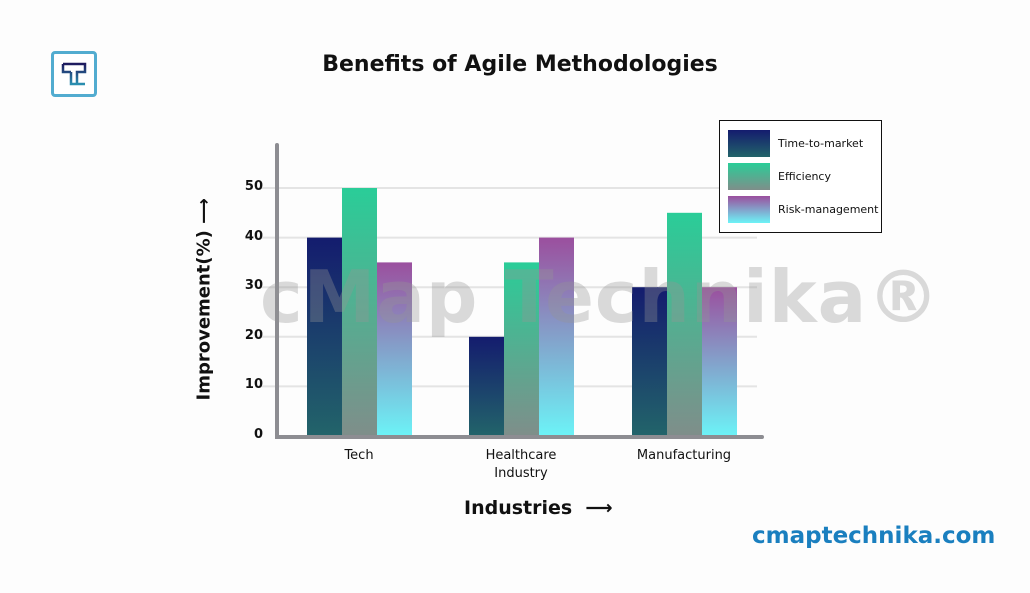 The image size is (1030, 593). I want to click on site-url: cmaptechnika.com, so click(874, 536).